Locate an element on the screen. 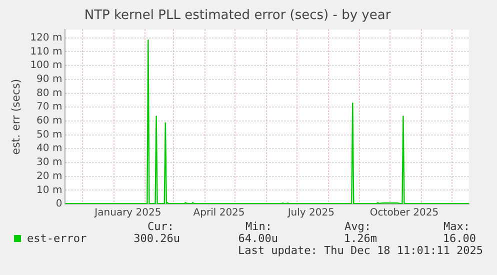 This screenshot has width=497, height=275. y-tick-label: 10 m is located at coordinates (49, 190).